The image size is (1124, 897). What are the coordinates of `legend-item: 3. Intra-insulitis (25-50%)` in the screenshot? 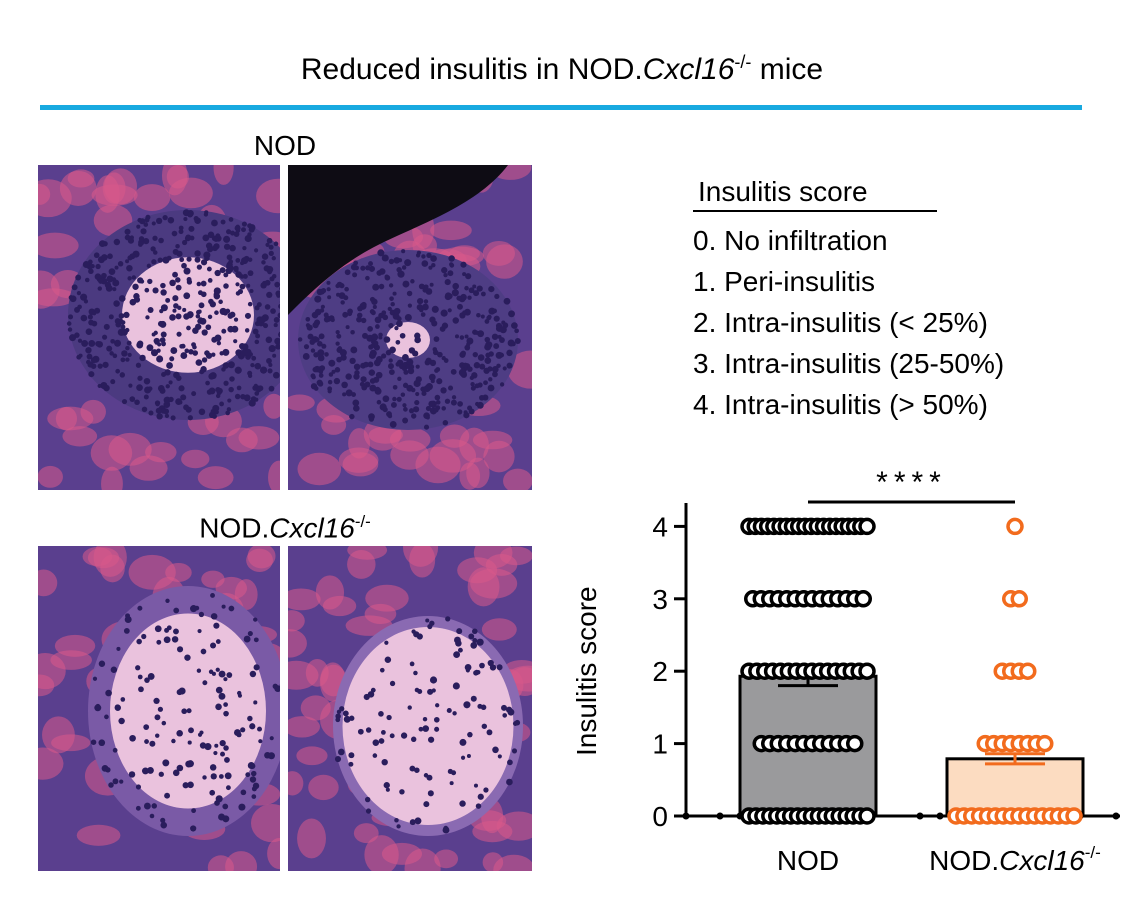 It's located at (849, 363).